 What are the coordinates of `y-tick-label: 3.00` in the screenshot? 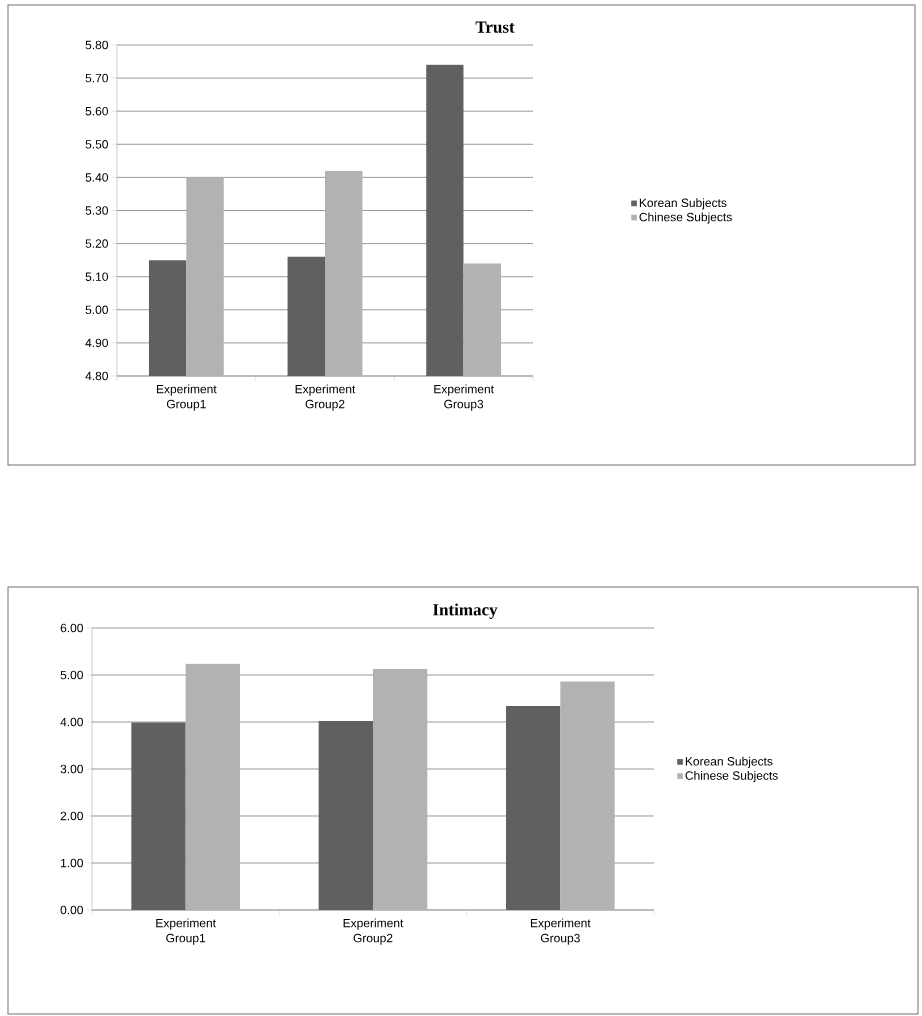 It's located at (71, 769).